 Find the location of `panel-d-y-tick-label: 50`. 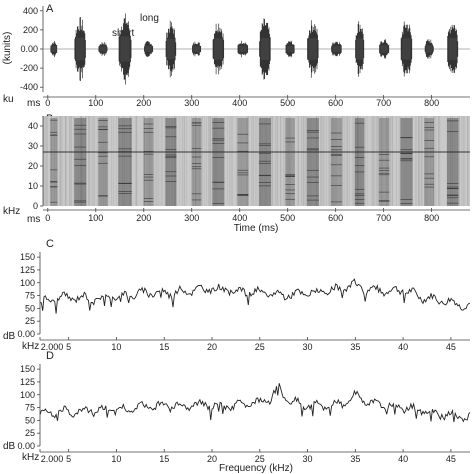

panel-d-y-tick-label: 50 is located at coordinates (30, 420).